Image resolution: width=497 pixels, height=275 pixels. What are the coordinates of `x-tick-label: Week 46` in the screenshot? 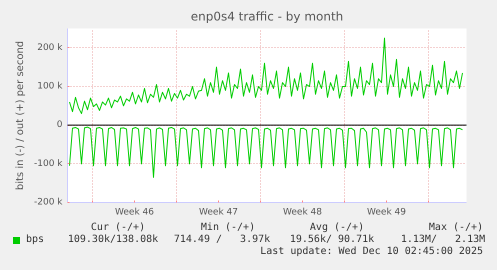 It's located at (134, 213).